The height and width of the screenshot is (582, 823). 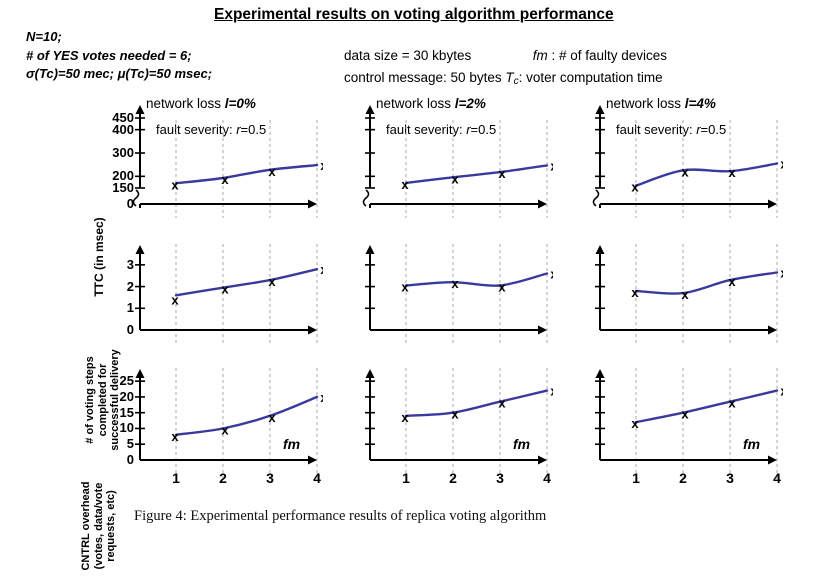 I want to click on plot-panel-r1-c0: x x x x, so click(x=220, y=300).